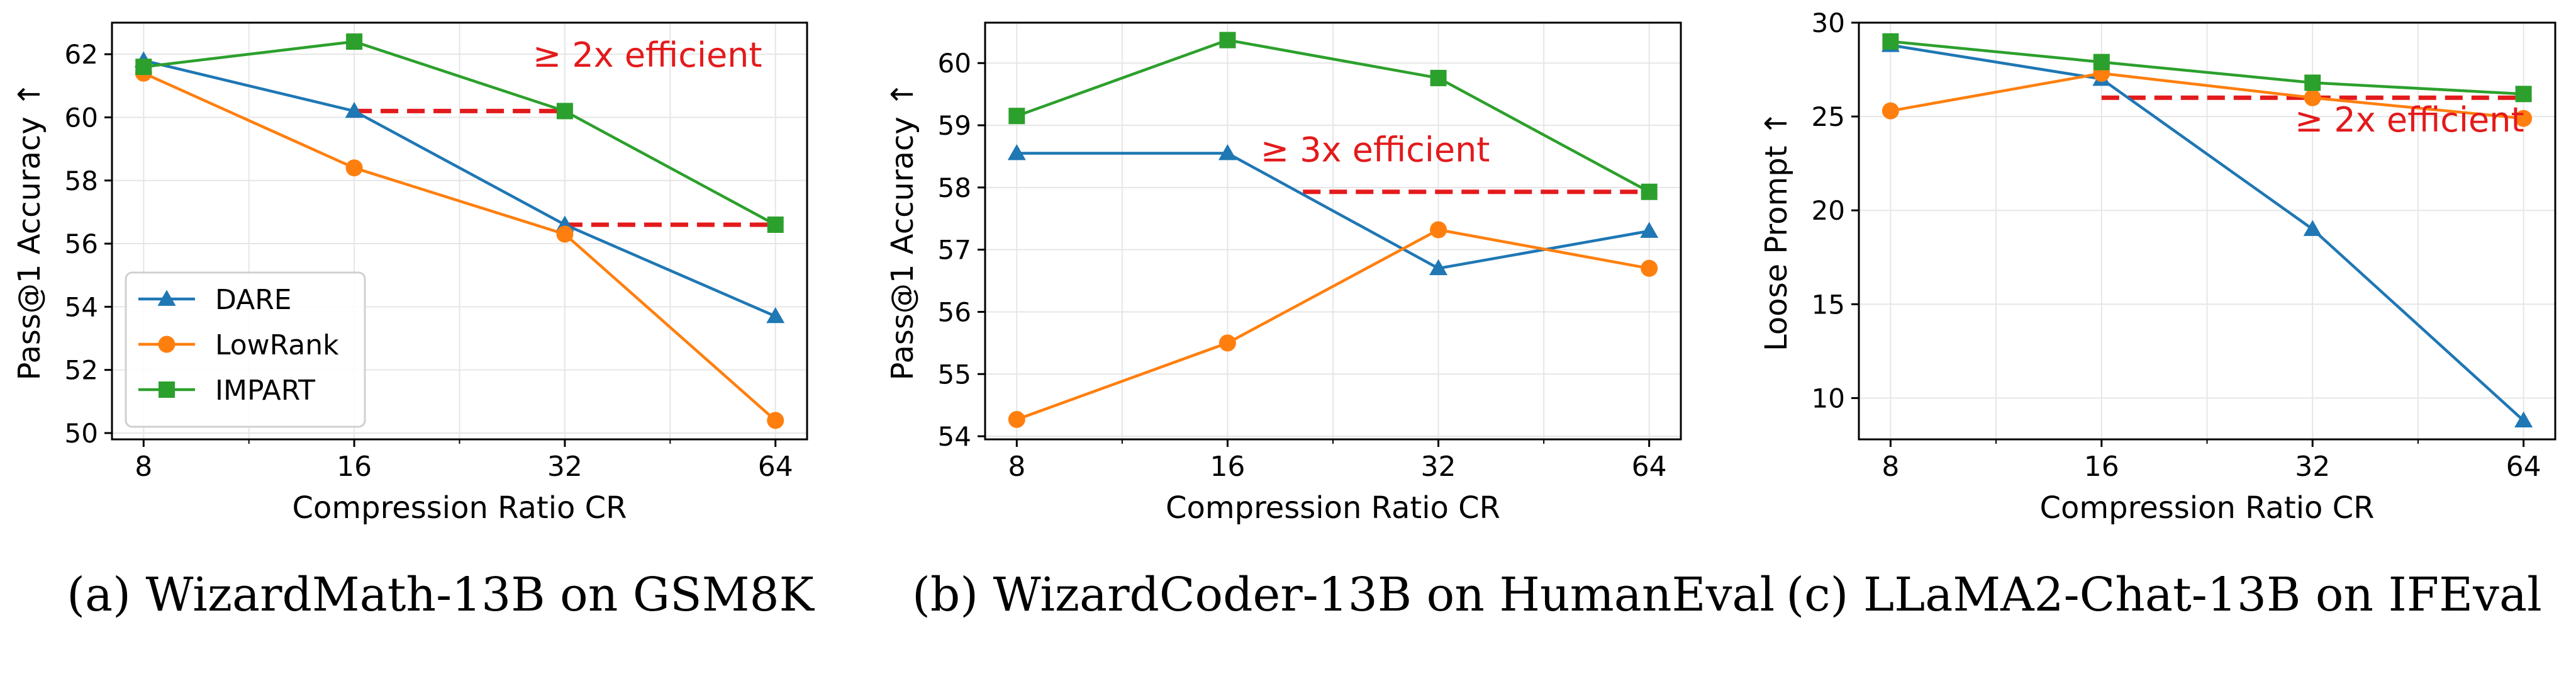 The image size is (2576, 688). I want to click on legend-marker-lowrank, so click(167, 344).